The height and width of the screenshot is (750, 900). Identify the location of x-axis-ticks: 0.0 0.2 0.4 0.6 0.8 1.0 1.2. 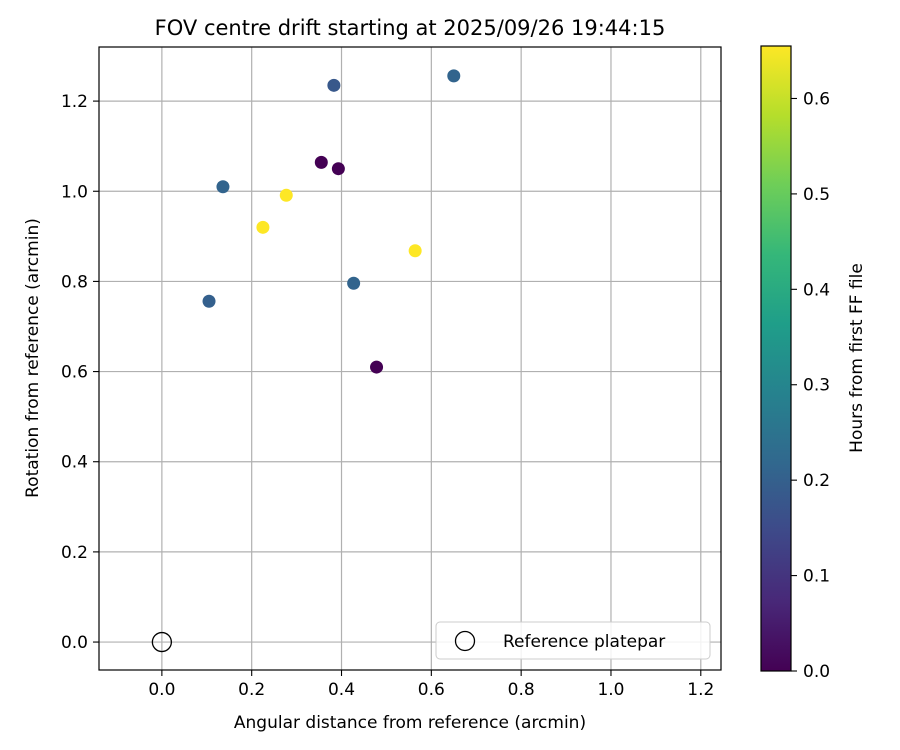
(431, 685).